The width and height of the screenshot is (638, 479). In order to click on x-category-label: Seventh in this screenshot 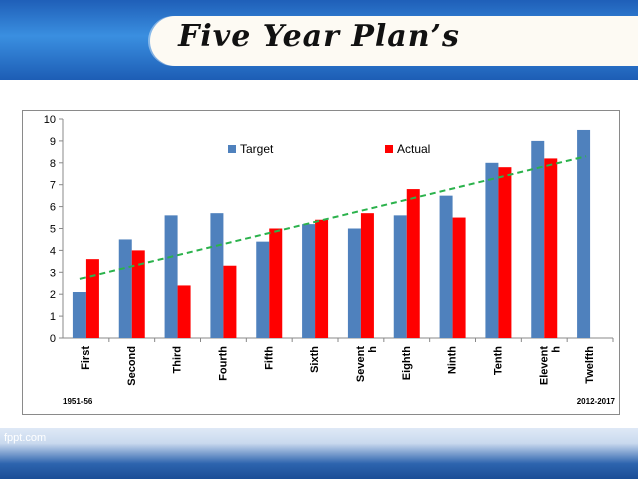, I will do `click(367, 364)`.